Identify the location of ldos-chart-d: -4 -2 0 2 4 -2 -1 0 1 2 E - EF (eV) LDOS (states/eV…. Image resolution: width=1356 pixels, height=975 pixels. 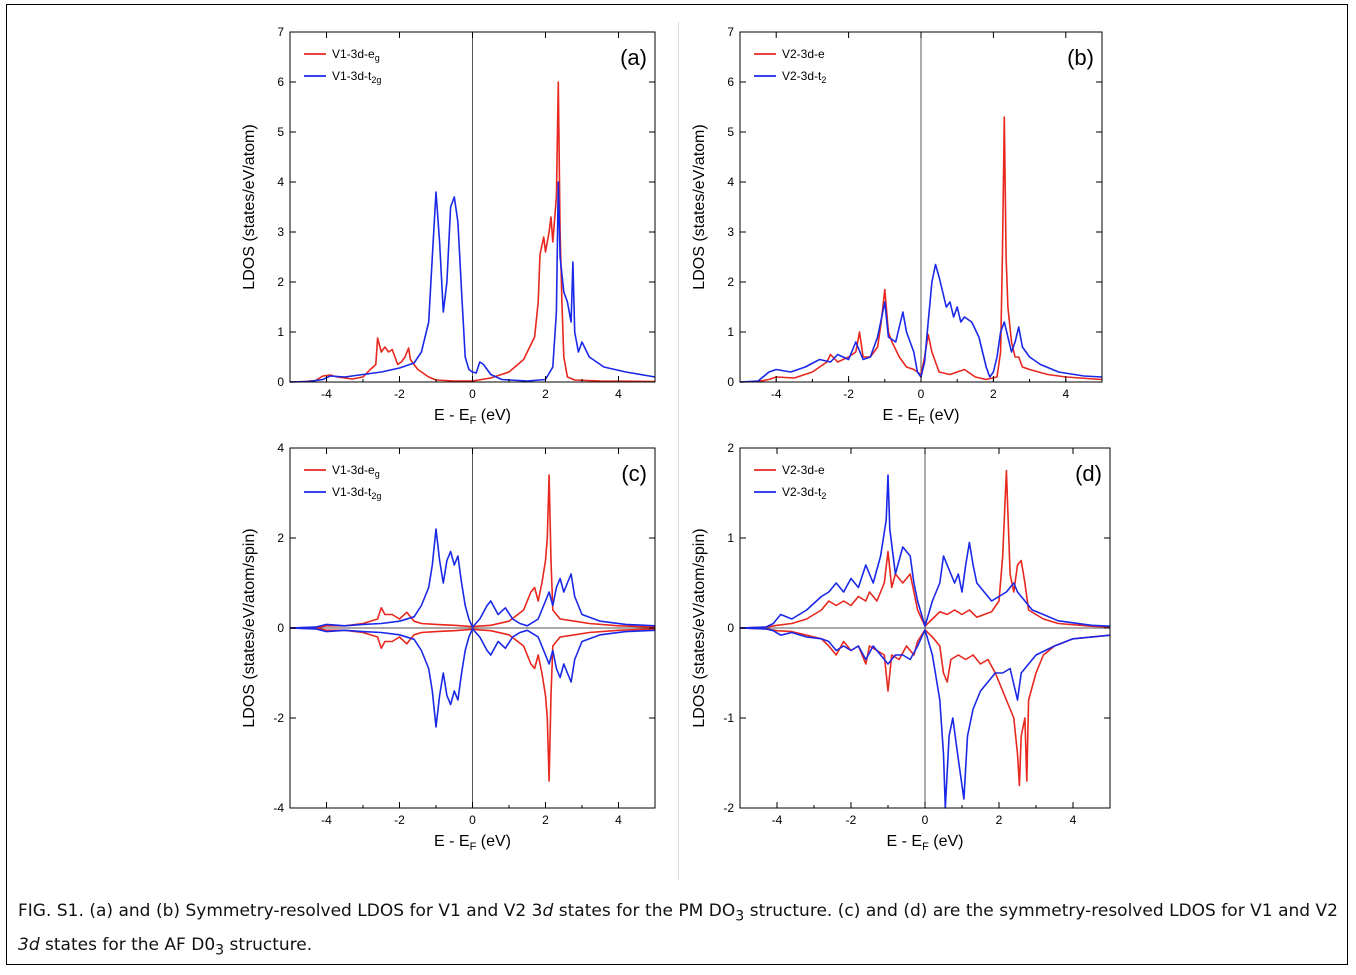
(901, 647).